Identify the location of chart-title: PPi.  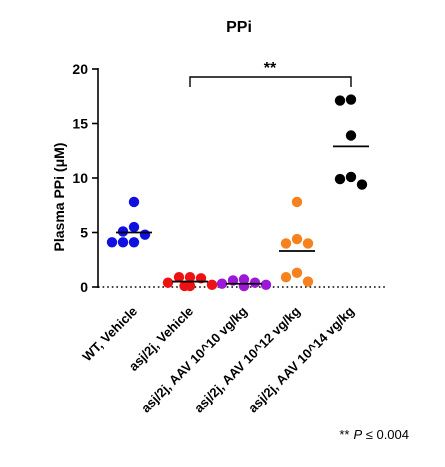
(239, 27).